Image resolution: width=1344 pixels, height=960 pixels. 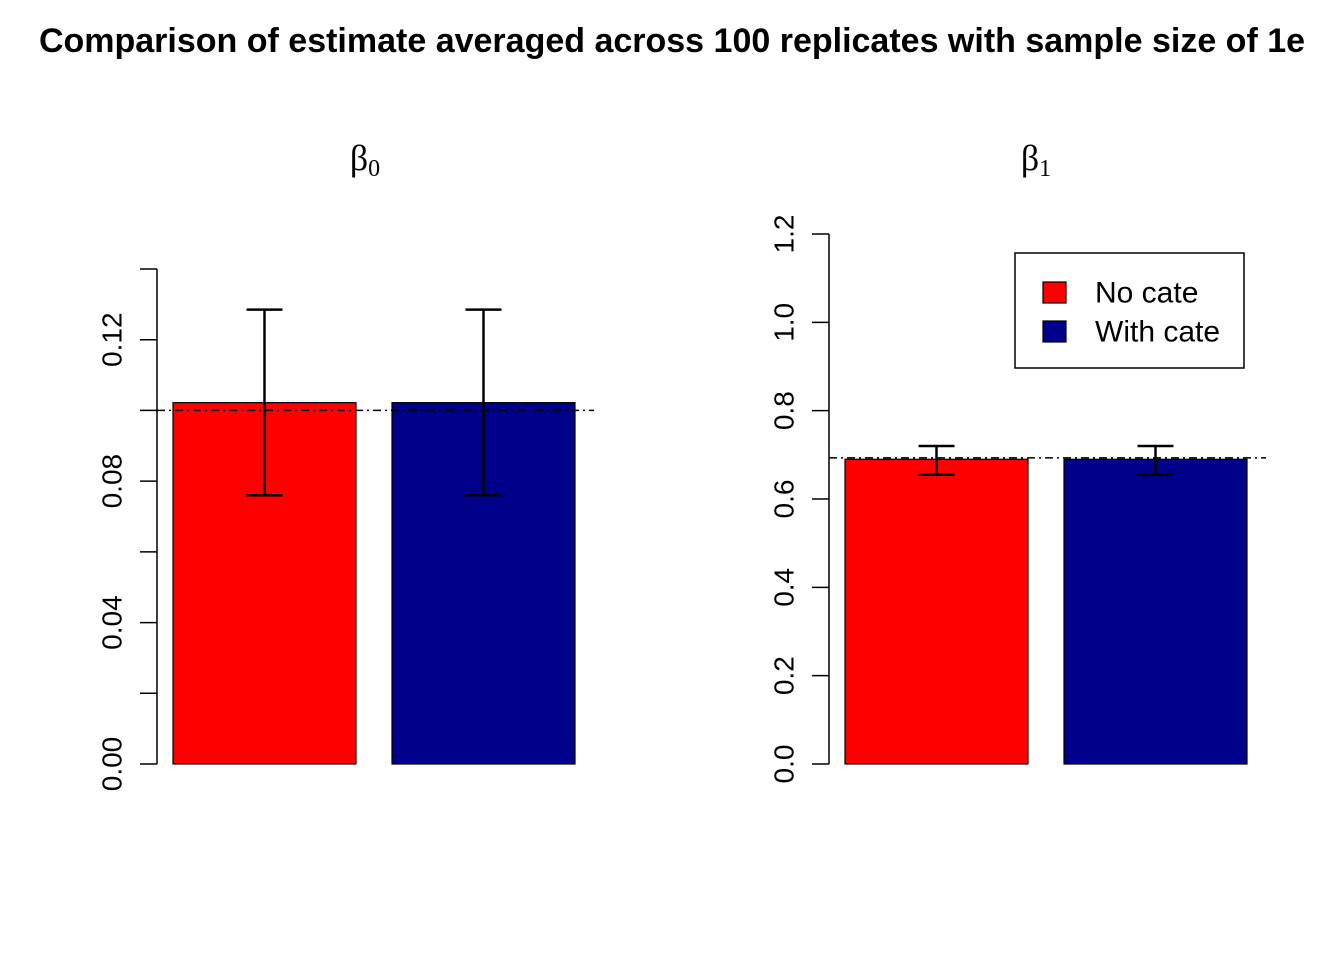 I want to click on bar-no-cate, so click(x=936, y=611).